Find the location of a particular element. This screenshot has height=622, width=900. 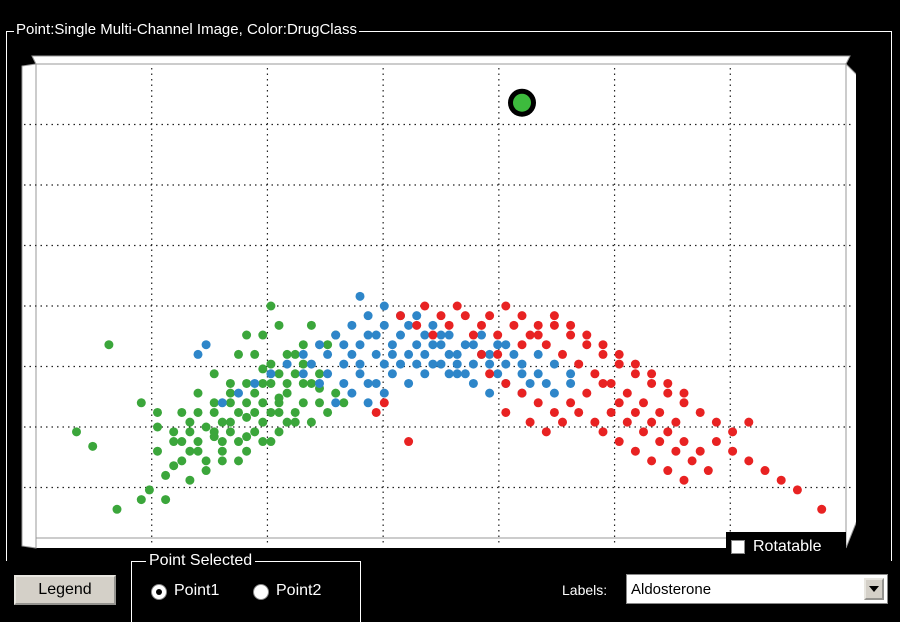

dropdown-arrow-icon is located at coordinates (874, 589).